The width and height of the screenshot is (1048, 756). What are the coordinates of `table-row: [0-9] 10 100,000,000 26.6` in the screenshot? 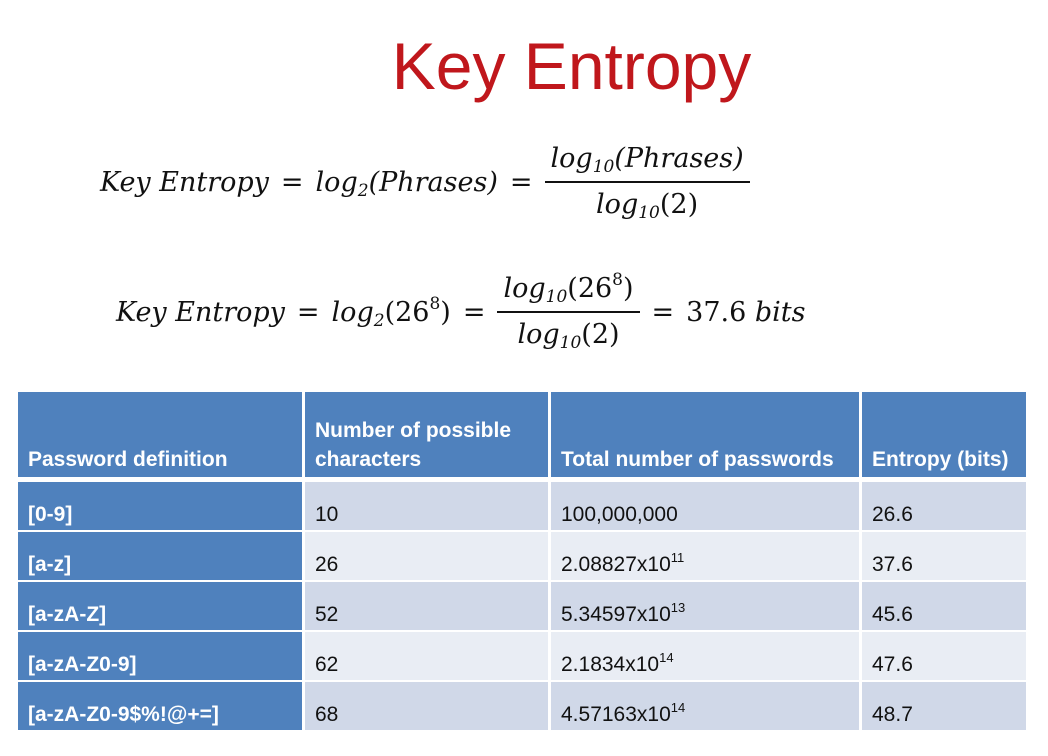 It's located at (522, 507).